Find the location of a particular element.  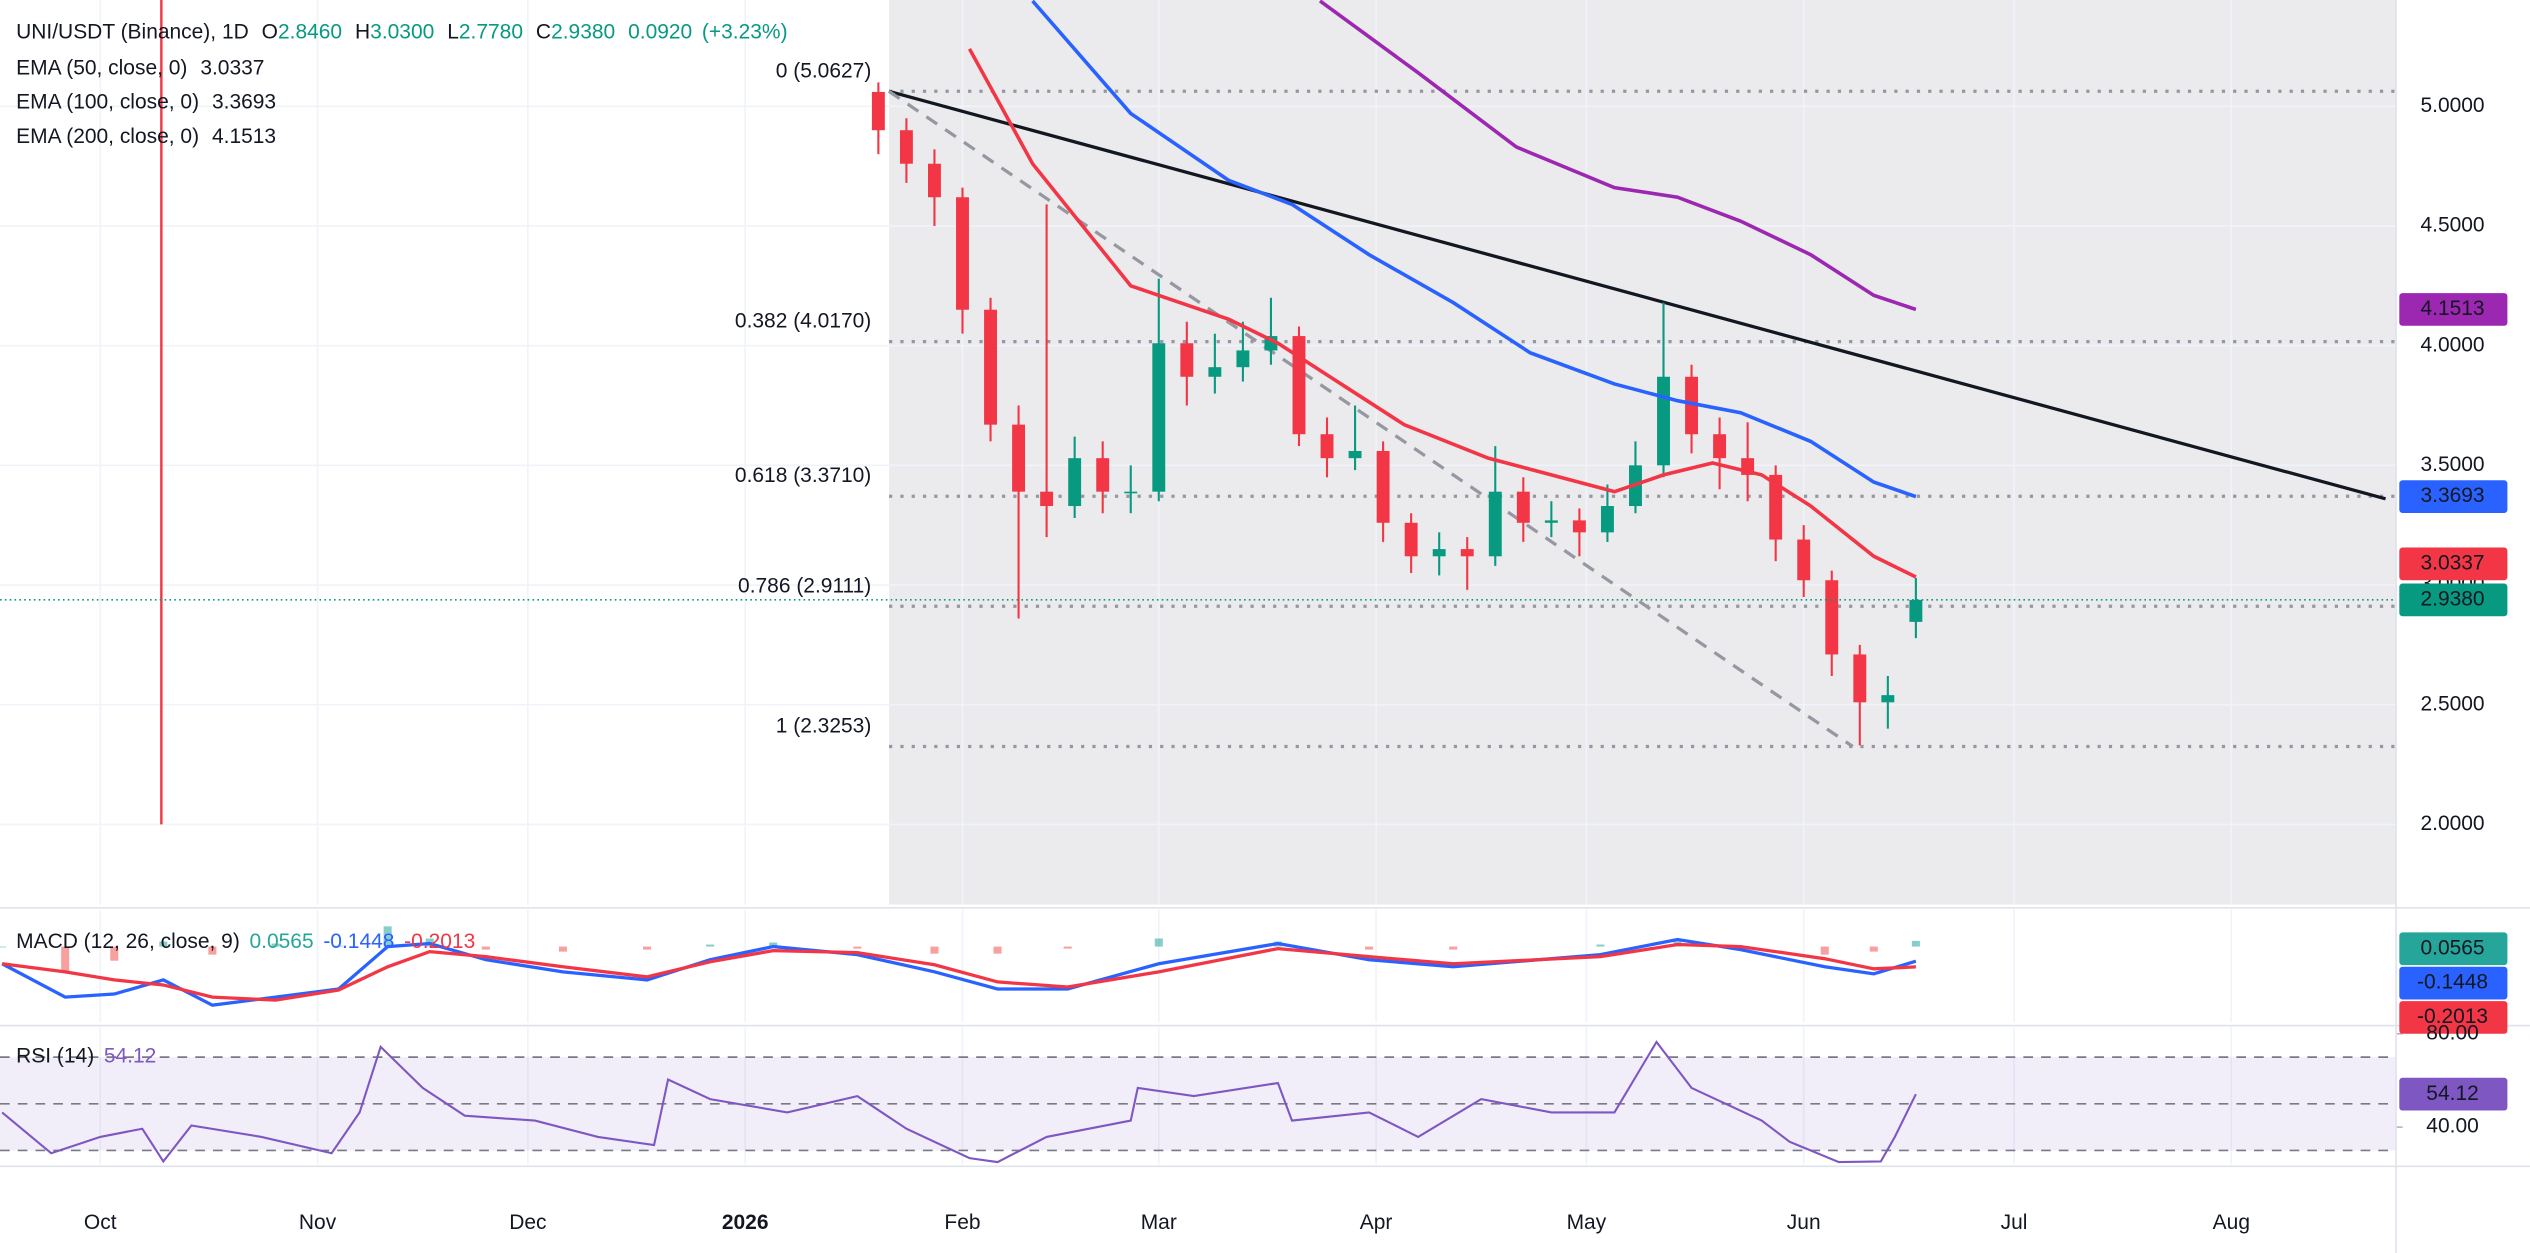

x-tick-label: 2026 is located at coordinates (745, 1222).